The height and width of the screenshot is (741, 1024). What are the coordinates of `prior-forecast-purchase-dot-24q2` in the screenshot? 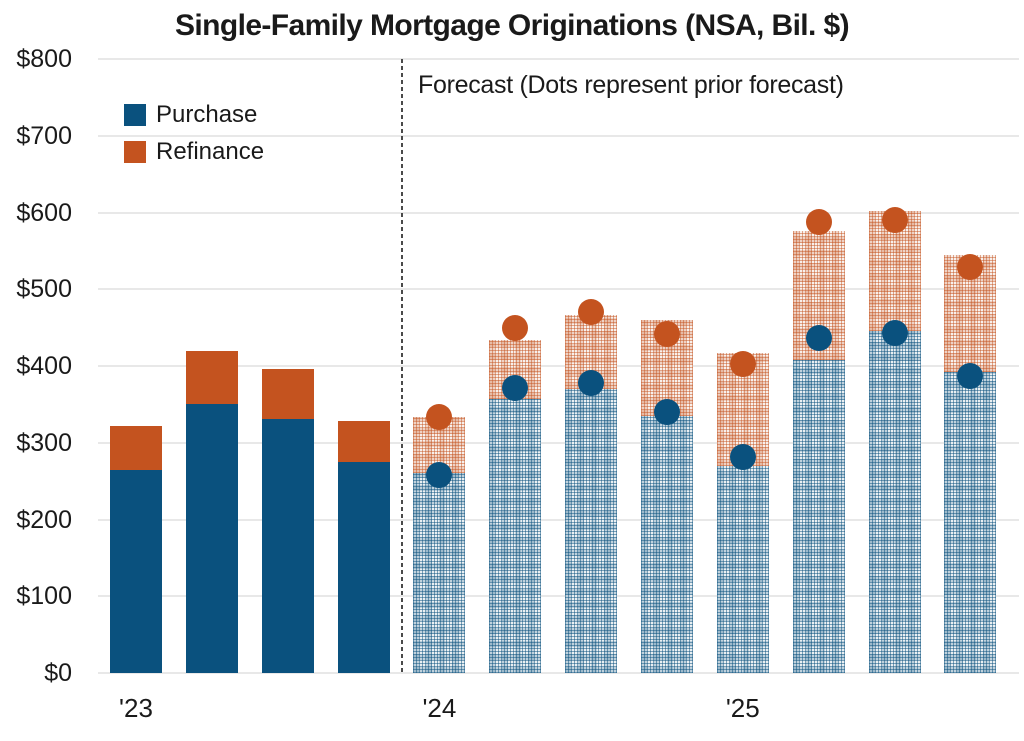 It's located at (515, 388).